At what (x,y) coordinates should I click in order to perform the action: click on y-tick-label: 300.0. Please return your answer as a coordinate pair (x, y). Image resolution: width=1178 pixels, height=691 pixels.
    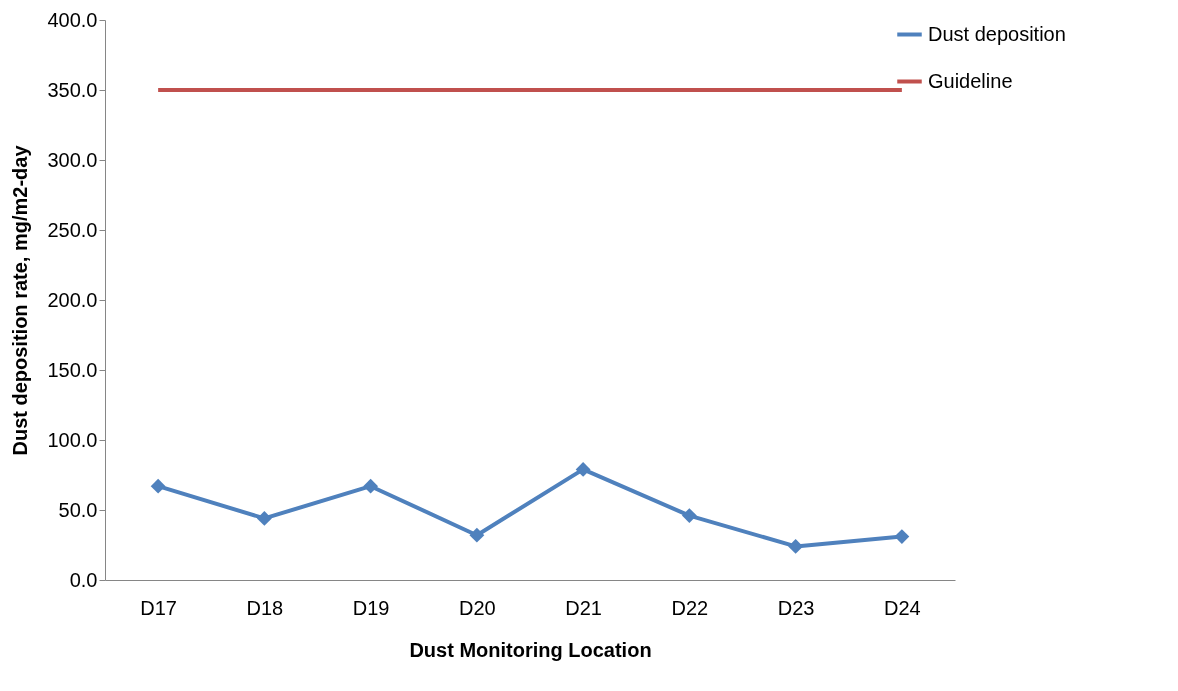
    Looking at the image, I should click on (72, 159).